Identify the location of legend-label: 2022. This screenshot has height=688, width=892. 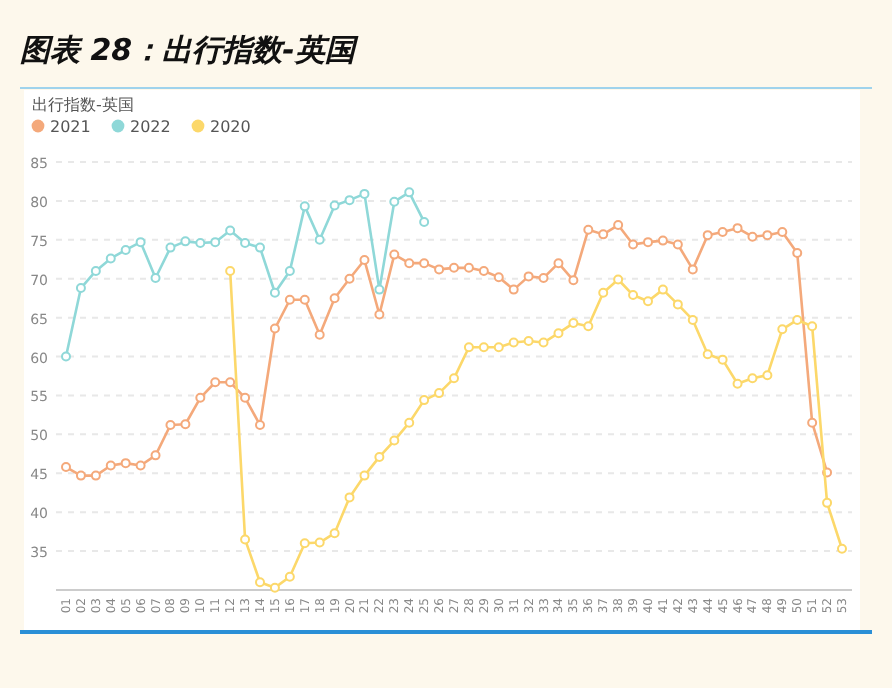
(150, 127).